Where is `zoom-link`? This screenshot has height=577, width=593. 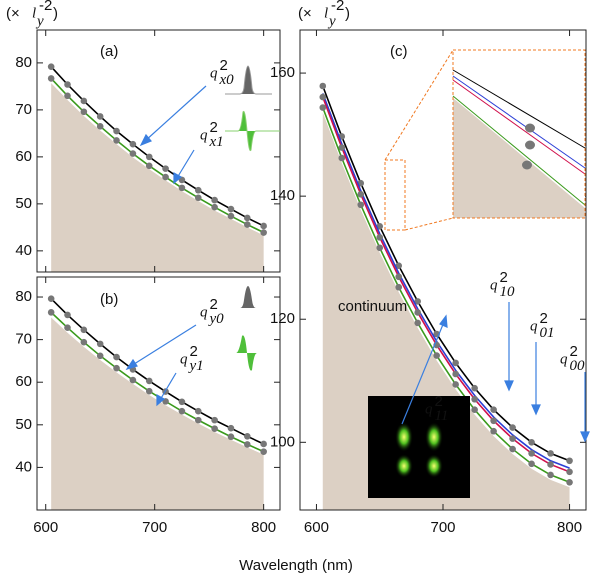 zoom-link is located at coordinates (419, 105).